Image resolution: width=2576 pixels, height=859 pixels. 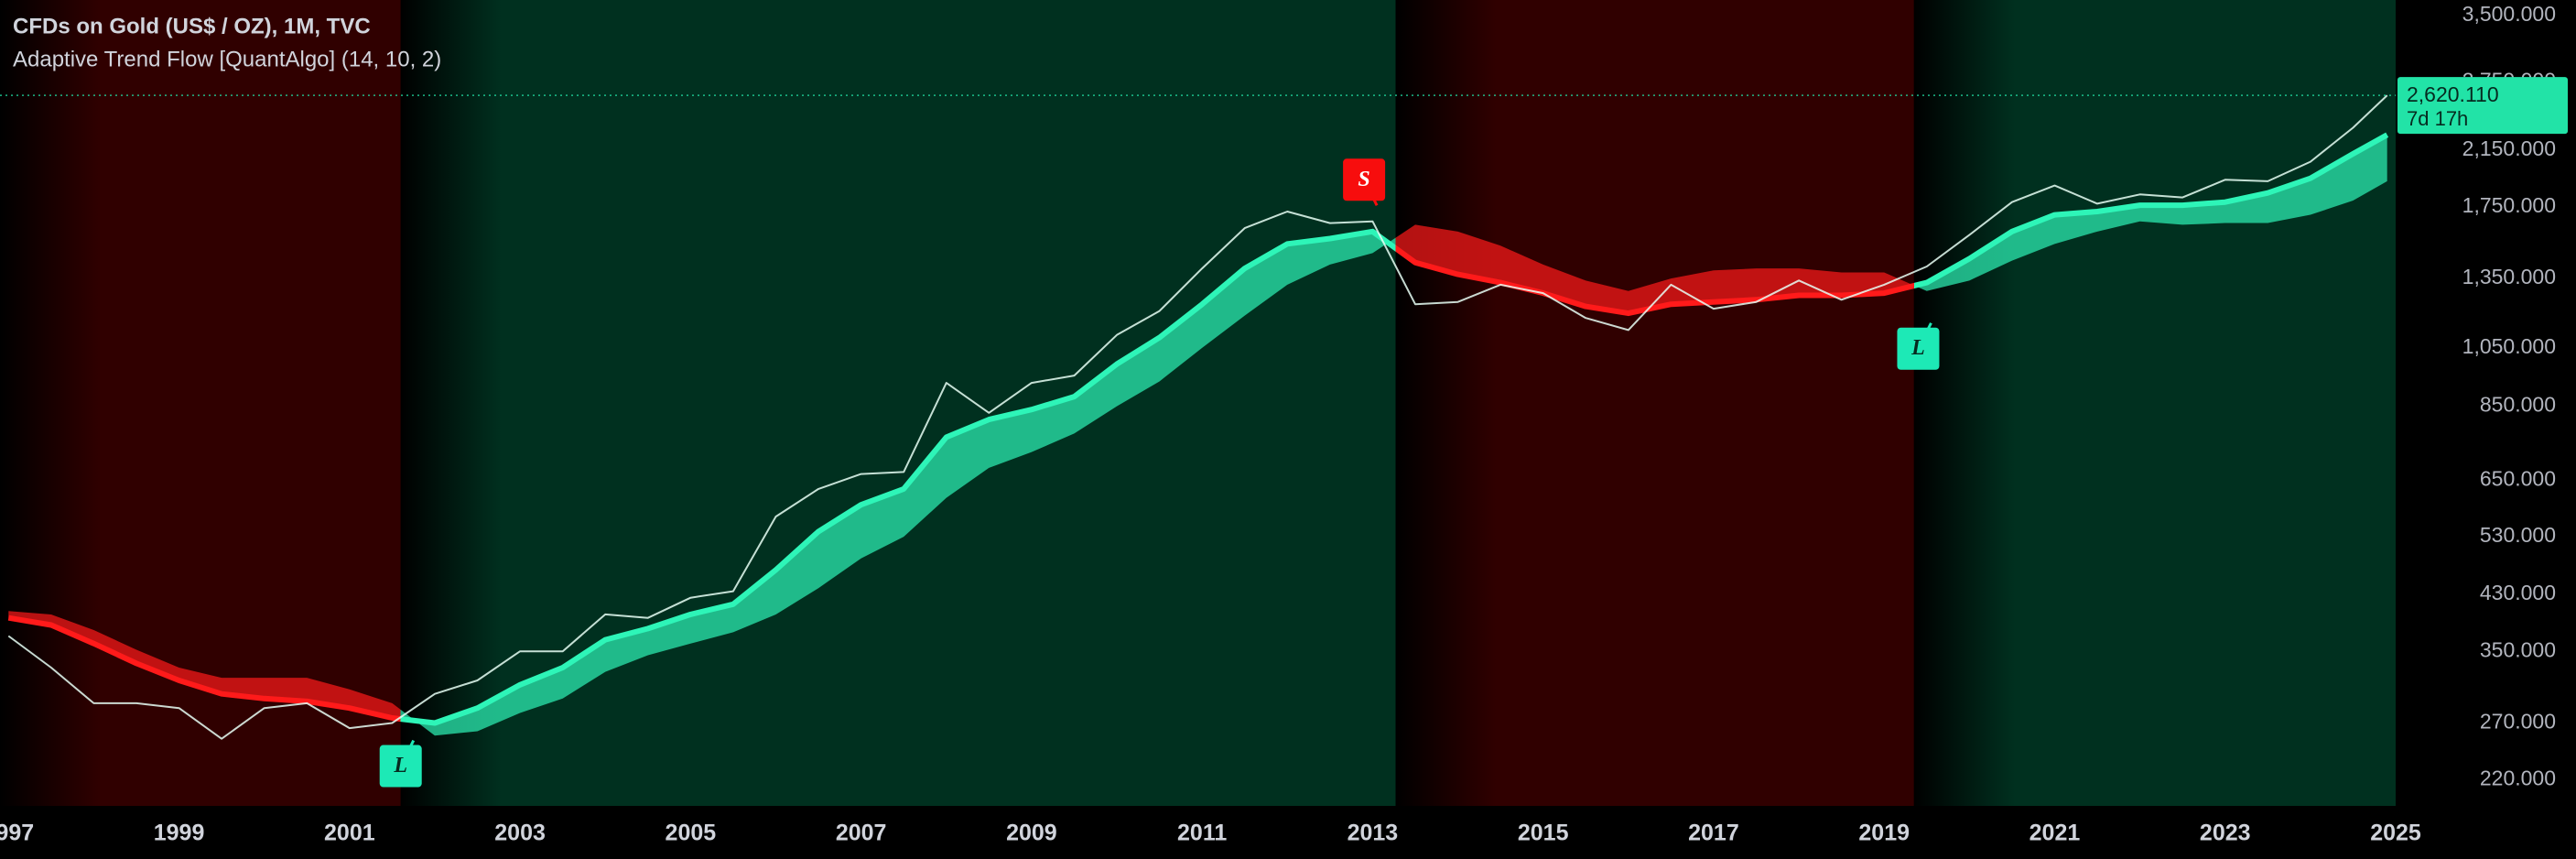 What do you see at coordinates (2438, 119) in the screenshot?
I see `countdown-label: 7d 17h` at bounding box center [2438, 119].